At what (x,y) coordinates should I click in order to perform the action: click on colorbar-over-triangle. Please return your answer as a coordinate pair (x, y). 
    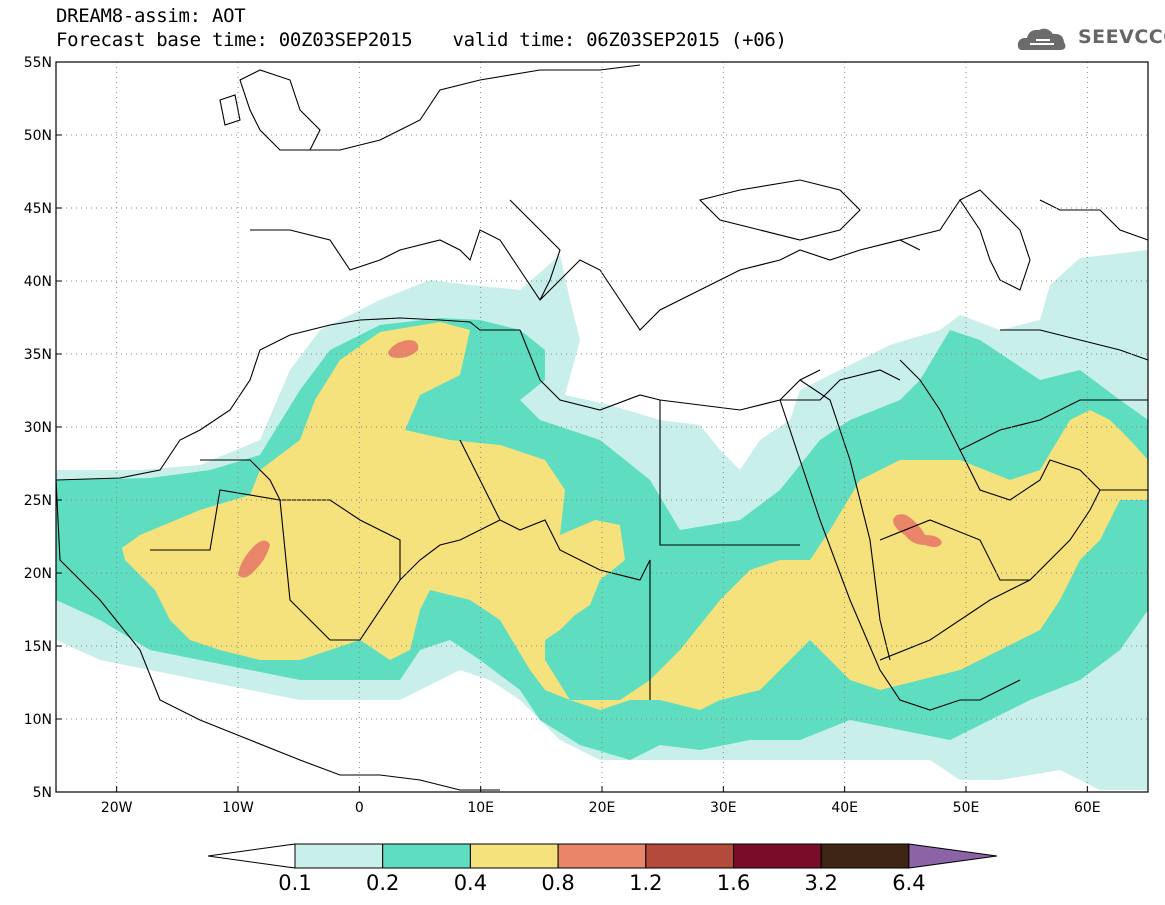
    Looking at the image, I should click on (952, 856).